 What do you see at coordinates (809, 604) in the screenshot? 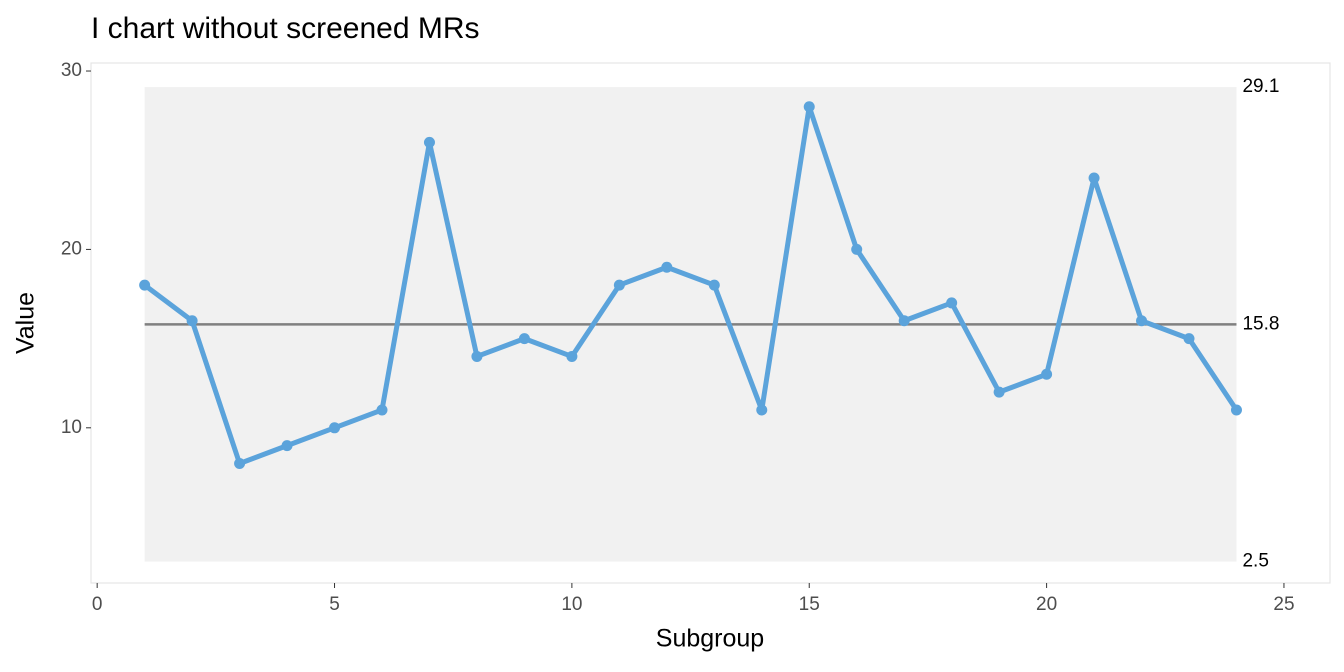
I see `x-tick-label: 15` at bounding box center [809, 604].